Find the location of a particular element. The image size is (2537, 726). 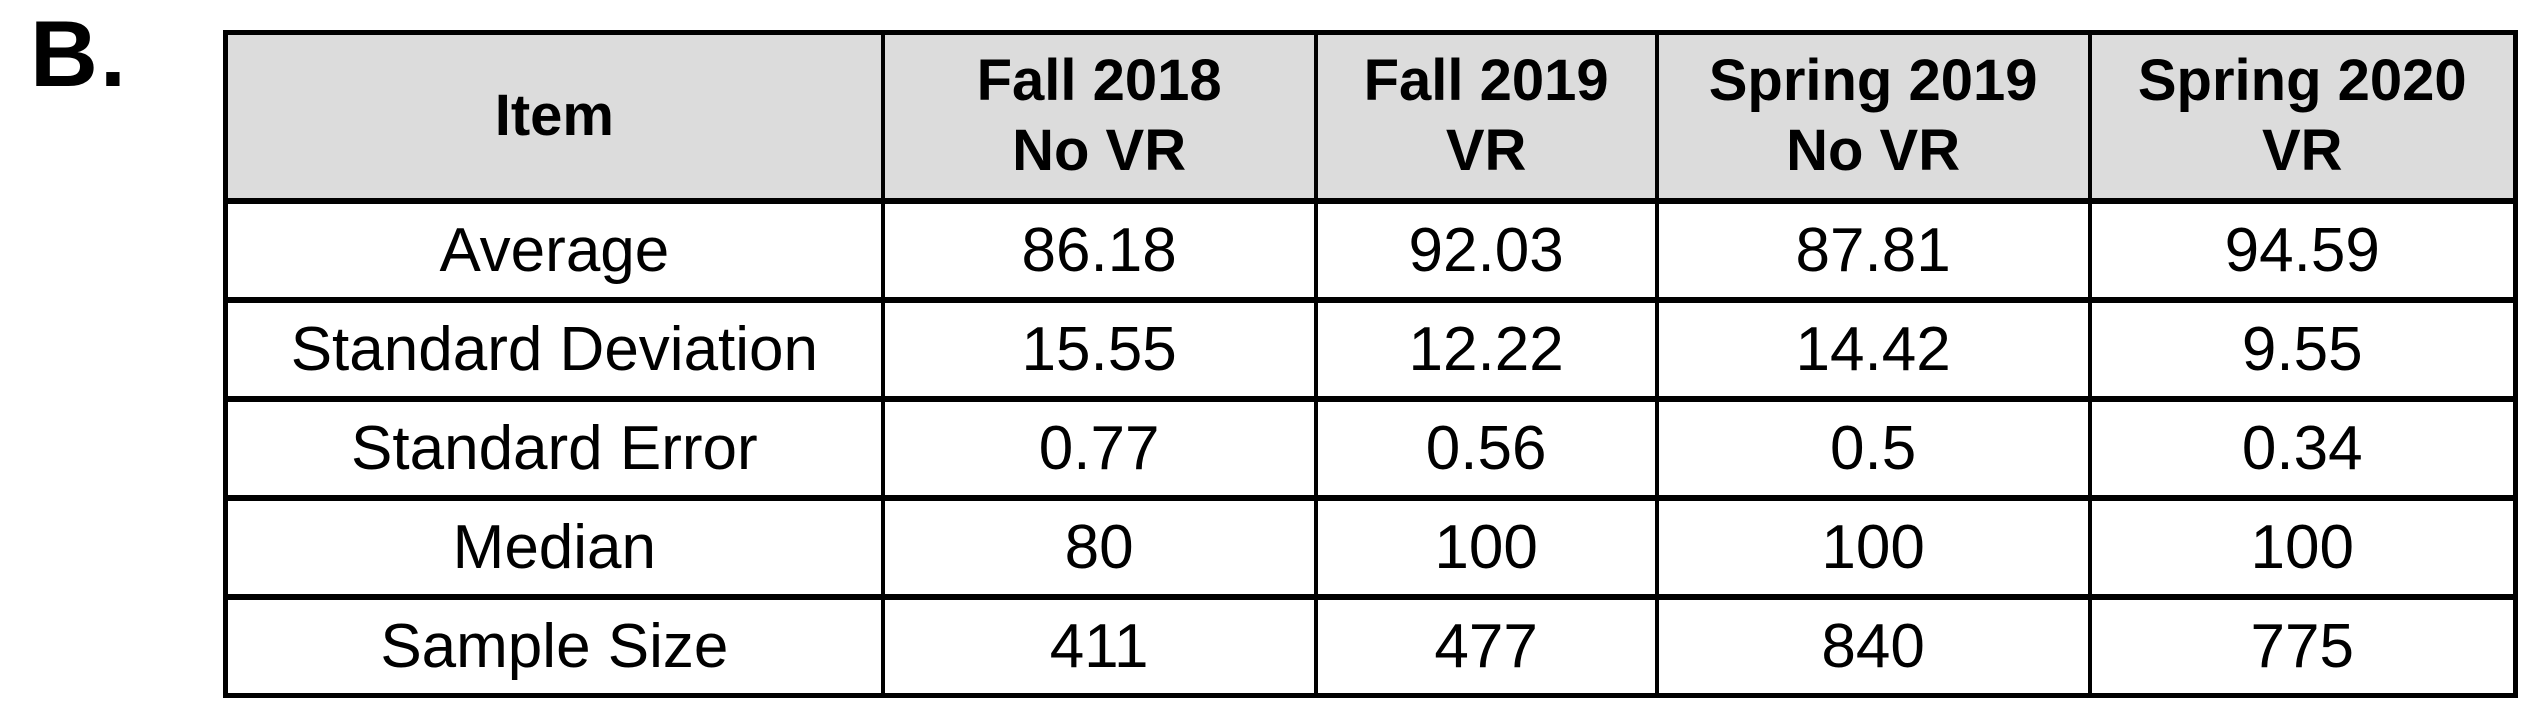

table-row-median: Median 80 100 100 100 is located at coordinates (1370, 546).